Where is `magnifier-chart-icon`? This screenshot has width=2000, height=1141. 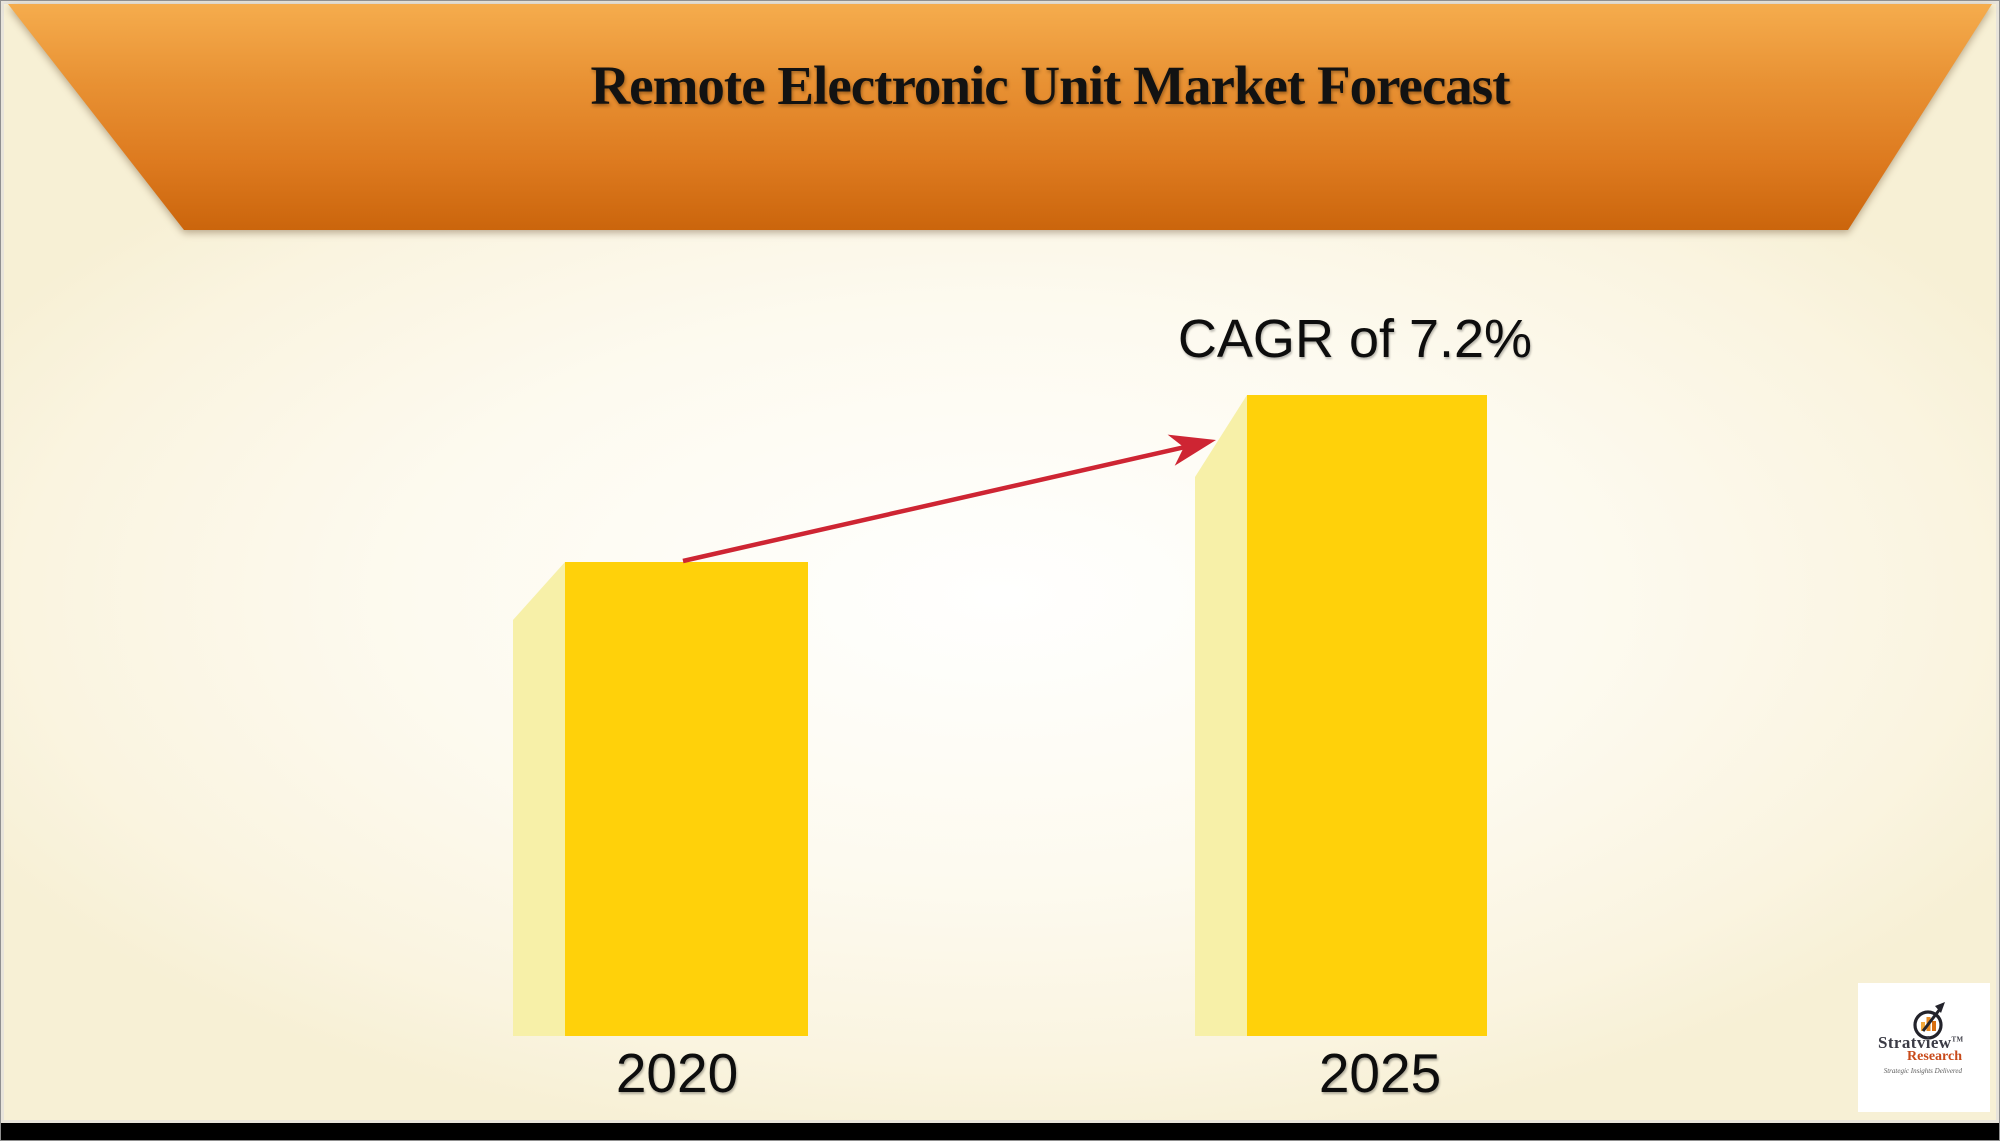 magnifier-chart-icon is located at coordinates (1929, 1021).